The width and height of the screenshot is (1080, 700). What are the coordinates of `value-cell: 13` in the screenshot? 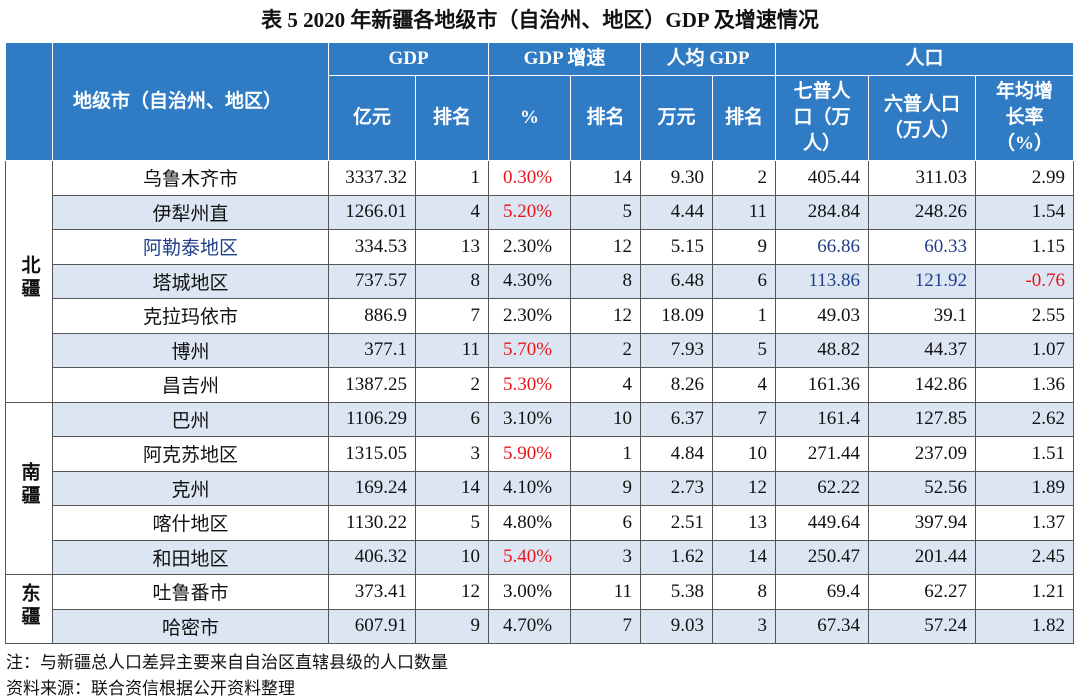 It's located at (744, 523).